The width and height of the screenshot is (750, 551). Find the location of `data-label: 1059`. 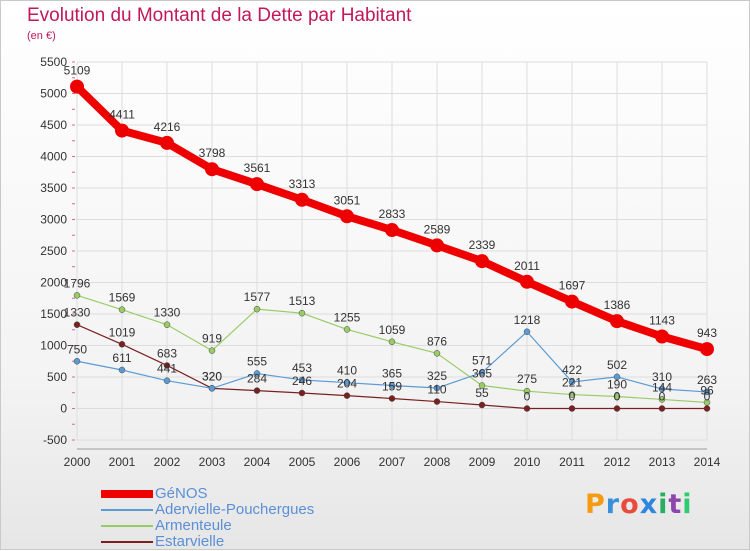

data-label: 1059 is located at coordinates (392, 330).